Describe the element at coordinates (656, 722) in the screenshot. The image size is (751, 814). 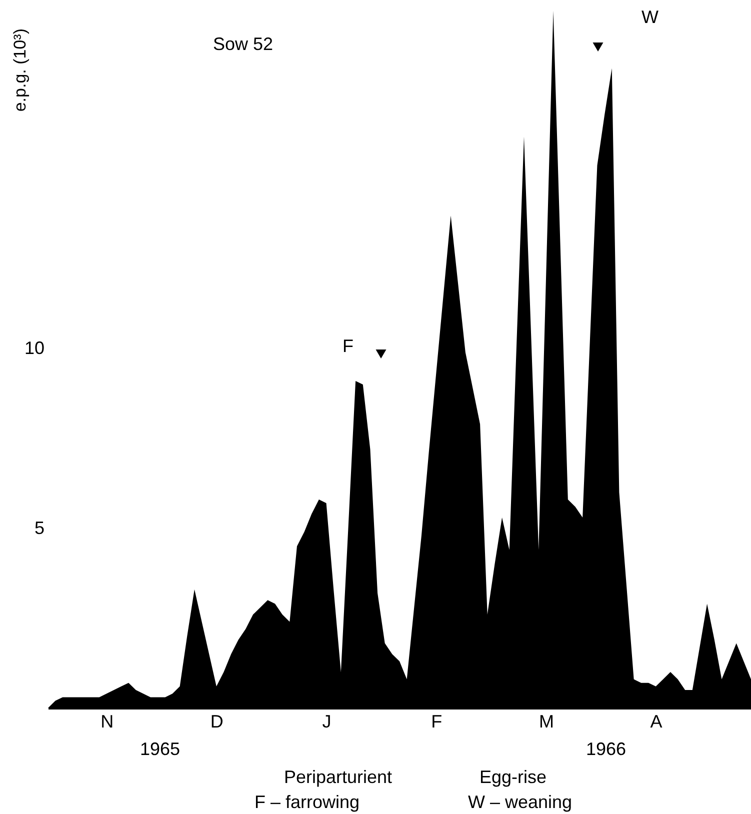
I see `x-tick-label: A` at that location.